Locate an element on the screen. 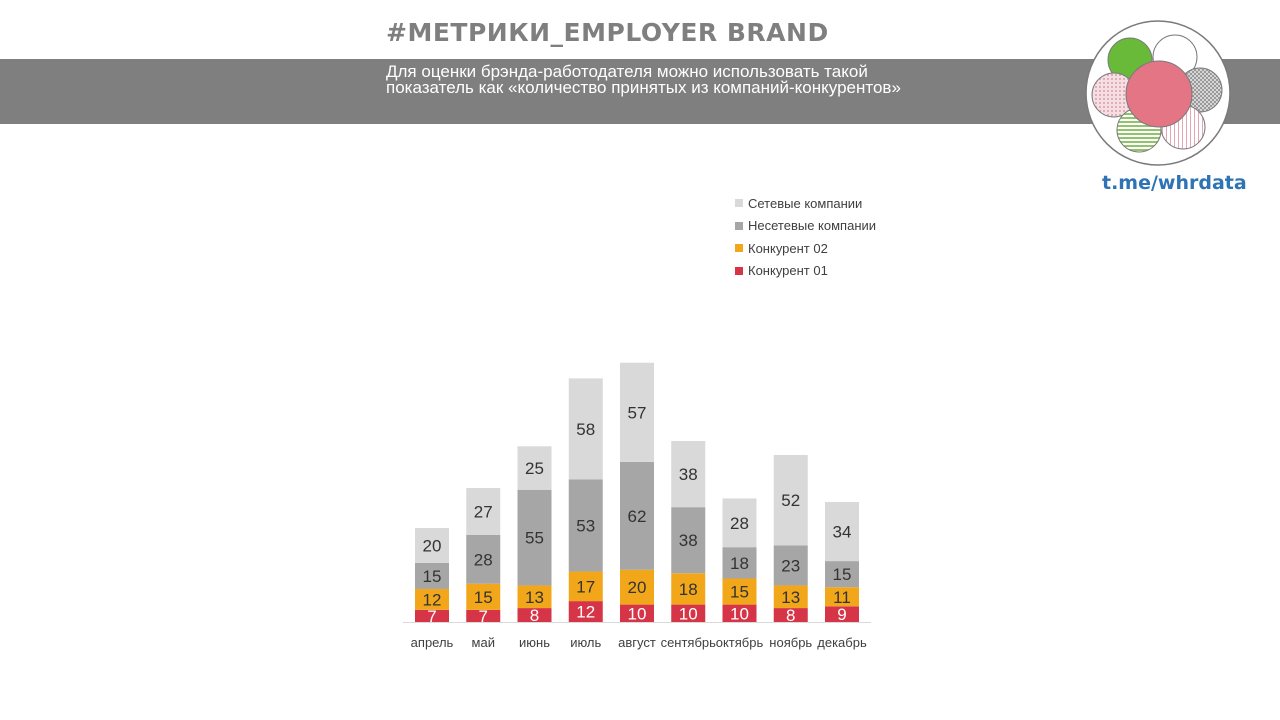 The height and width of the screenshot is (720, 1280). legend-item: Сетевые компании is located at coordinates (805, 203).